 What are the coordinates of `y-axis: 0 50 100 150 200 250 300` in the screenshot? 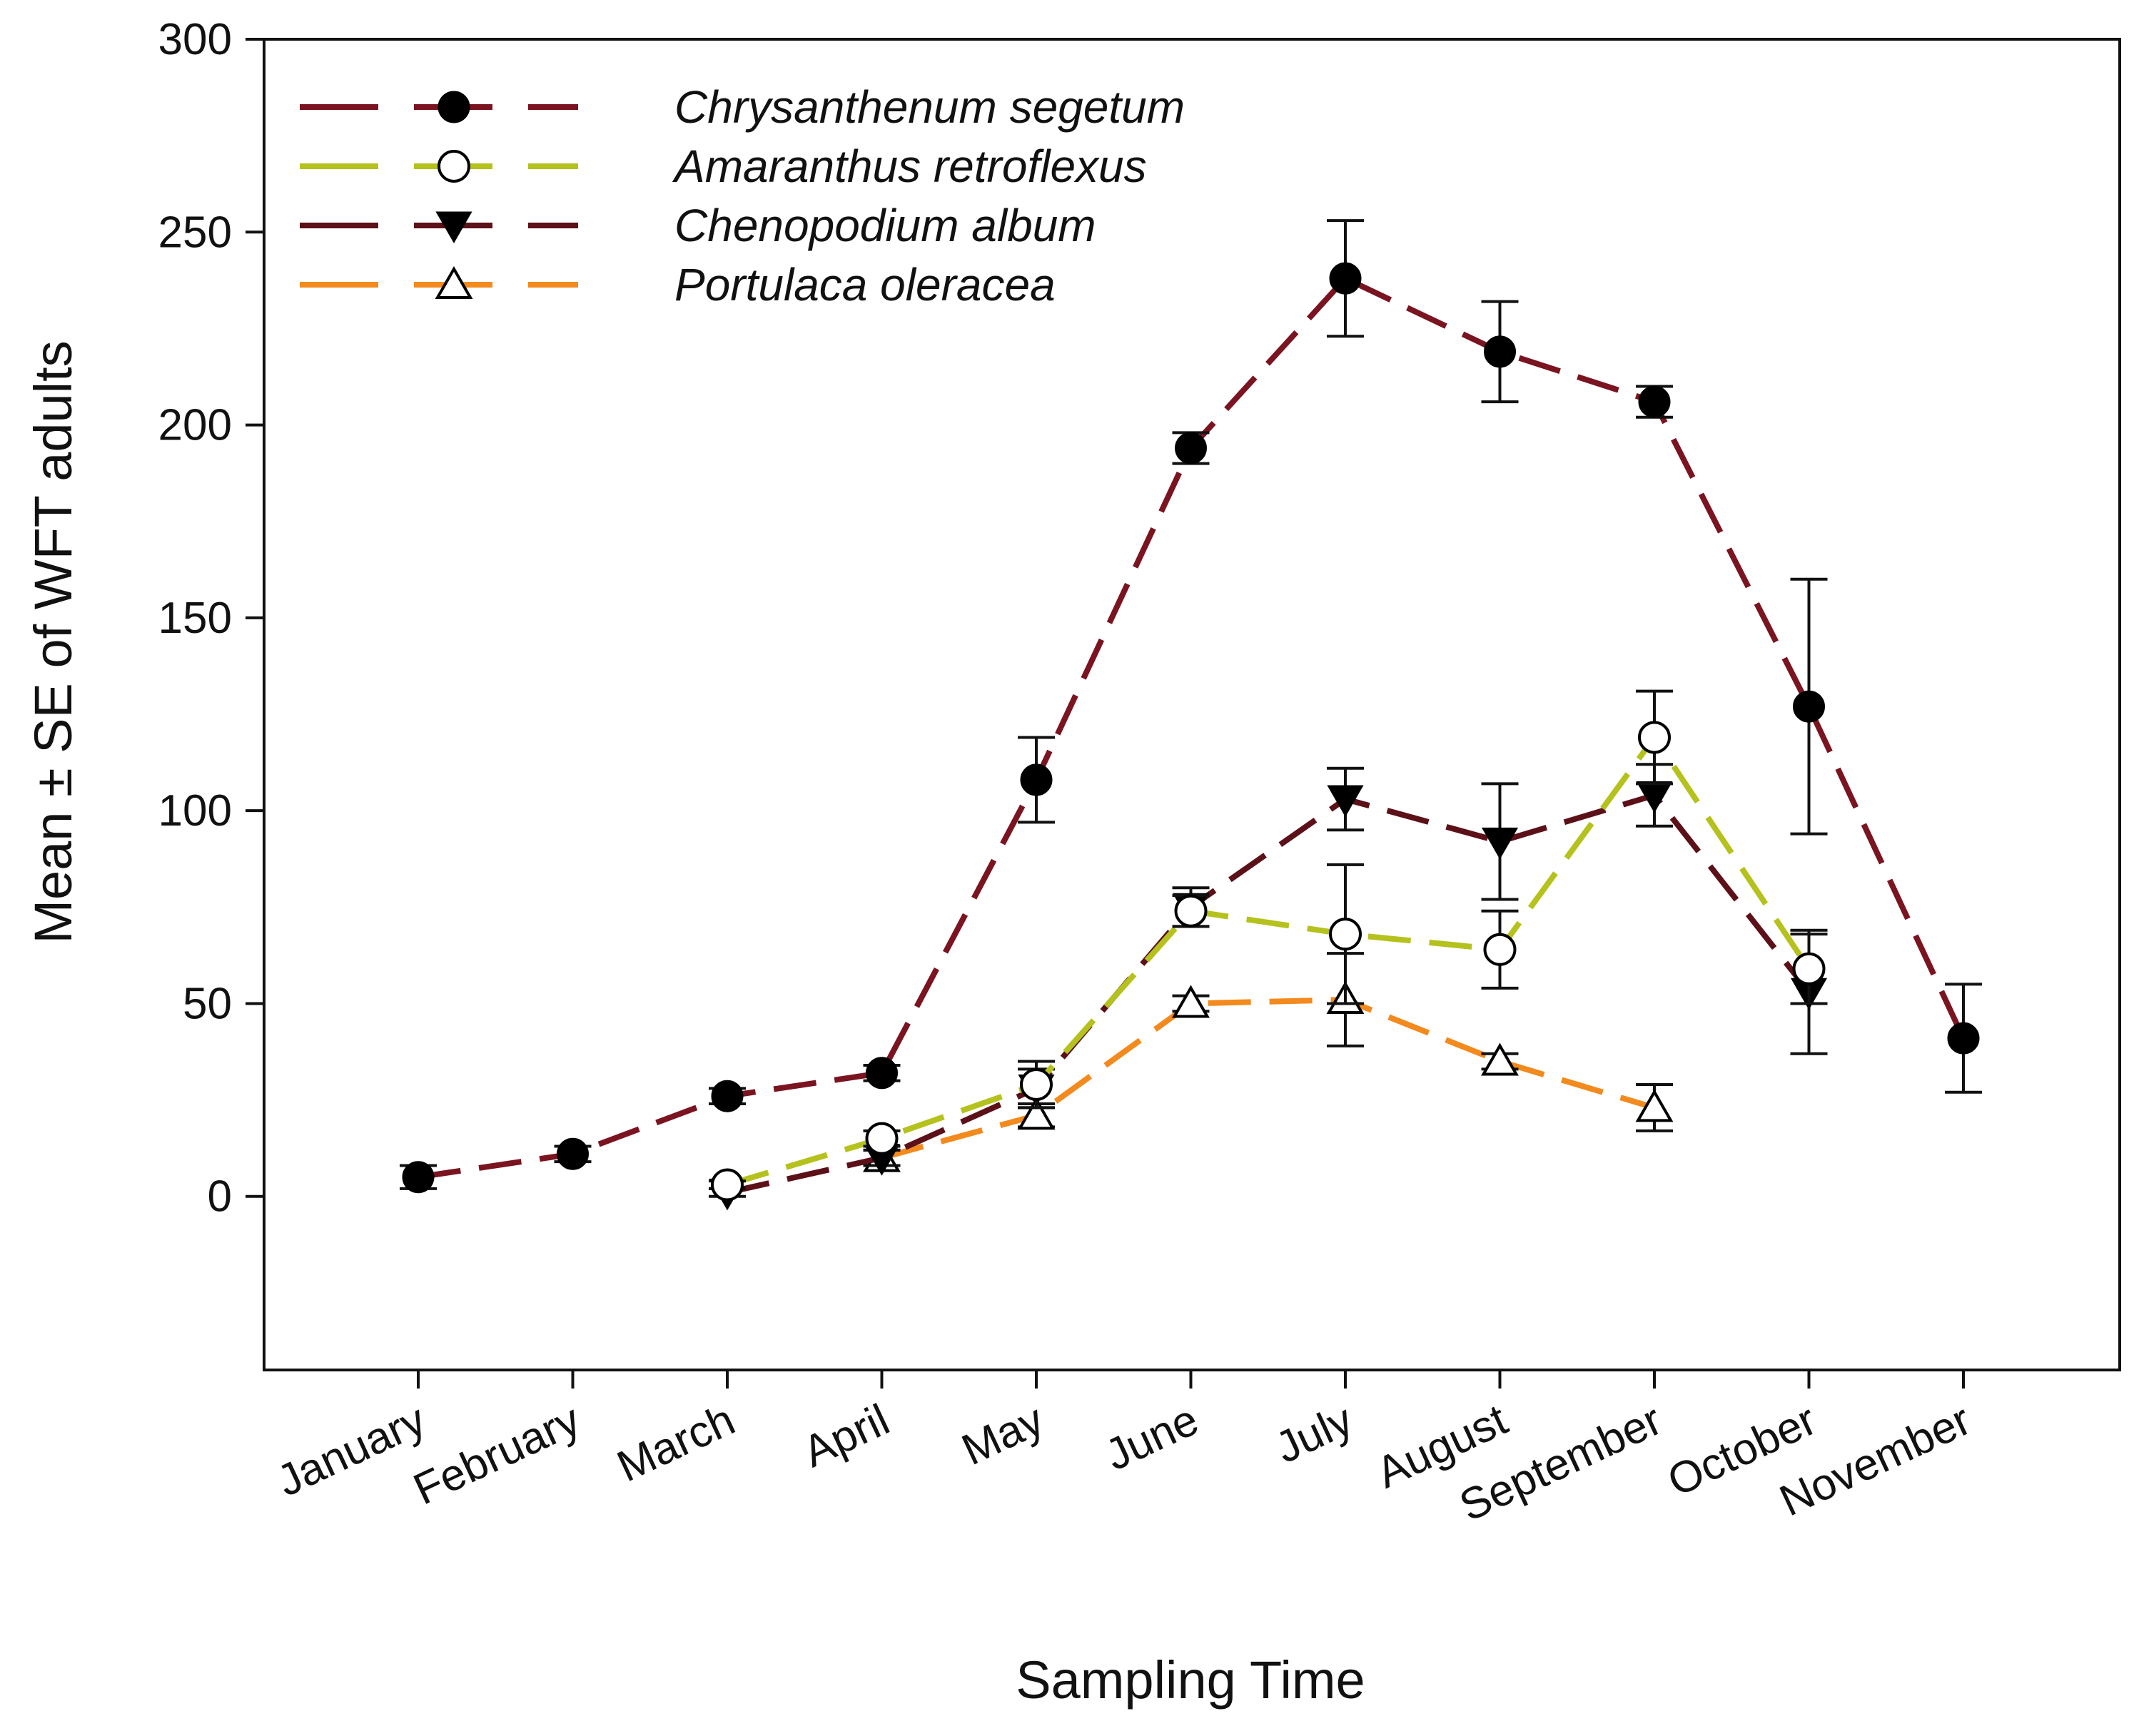 It's located at (211, 618).